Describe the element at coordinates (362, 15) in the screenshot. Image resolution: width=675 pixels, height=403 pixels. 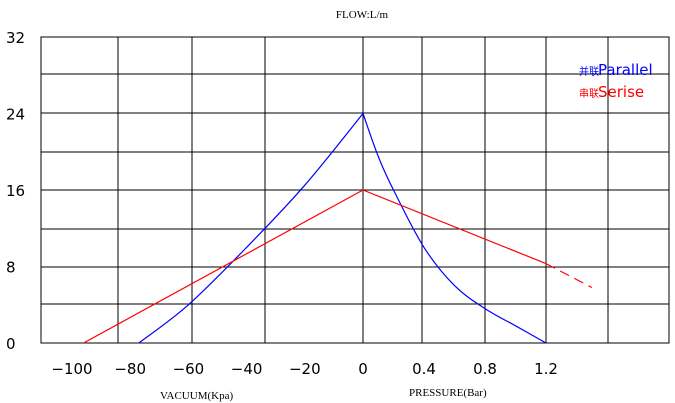
I see `chart-title: FLOW:L/m` at that location.